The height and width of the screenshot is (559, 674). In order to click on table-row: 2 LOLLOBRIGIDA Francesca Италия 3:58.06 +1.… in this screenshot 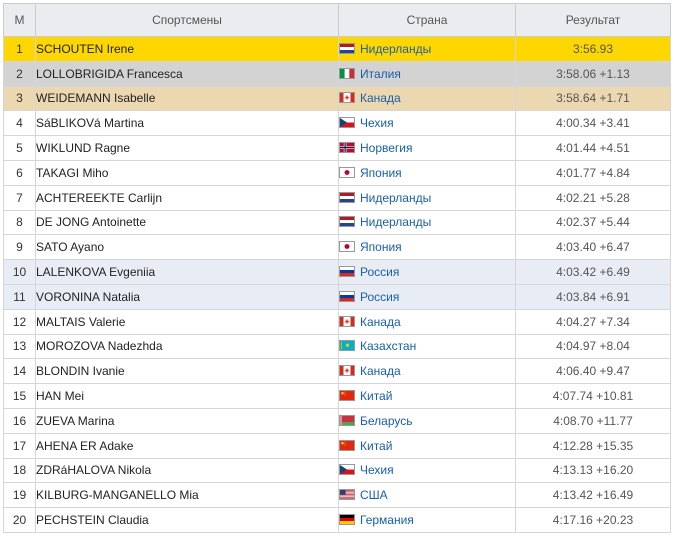, I will do `click(337, 73)`.